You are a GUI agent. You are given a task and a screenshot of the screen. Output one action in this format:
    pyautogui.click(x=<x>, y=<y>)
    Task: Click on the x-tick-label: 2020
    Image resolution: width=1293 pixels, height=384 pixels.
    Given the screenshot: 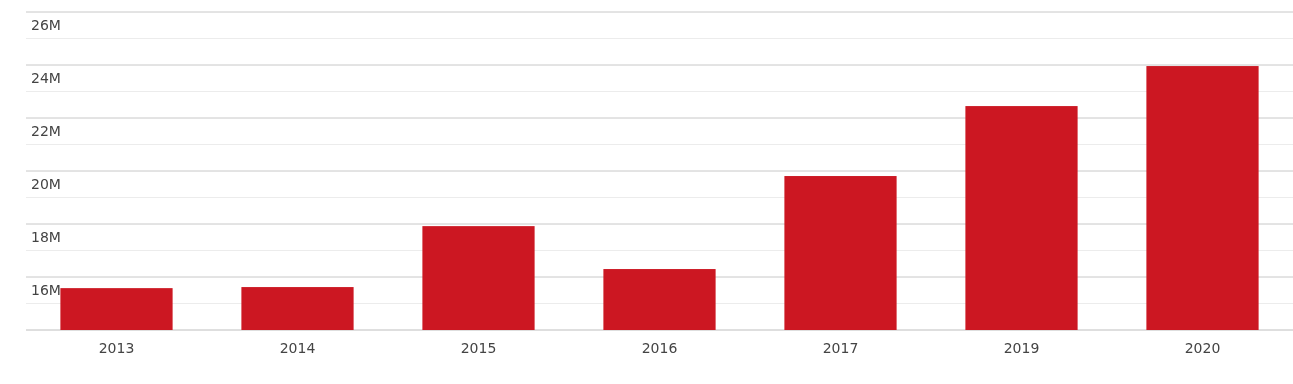 What is the action you would take?
    pyautogui.click(x=1202, y=348)
    